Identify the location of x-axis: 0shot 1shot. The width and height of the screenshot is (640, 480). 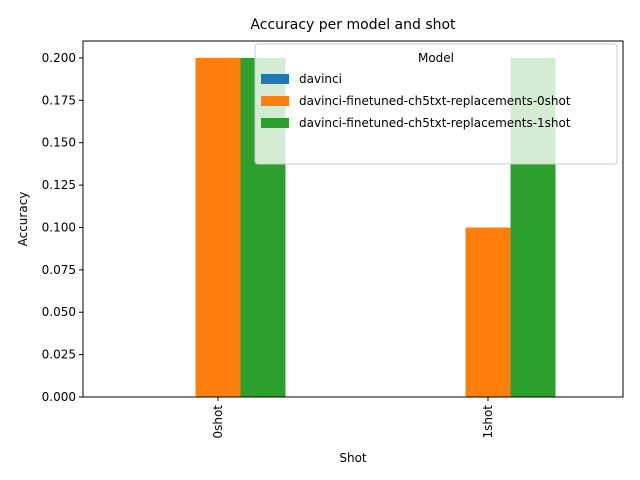
(353, 418).